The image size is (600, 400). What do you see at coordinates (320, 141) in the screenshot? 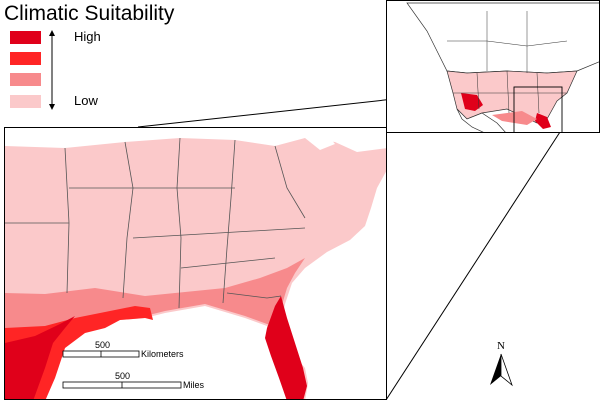
I see `lake-white-spot` at bounding box center [320, 141].